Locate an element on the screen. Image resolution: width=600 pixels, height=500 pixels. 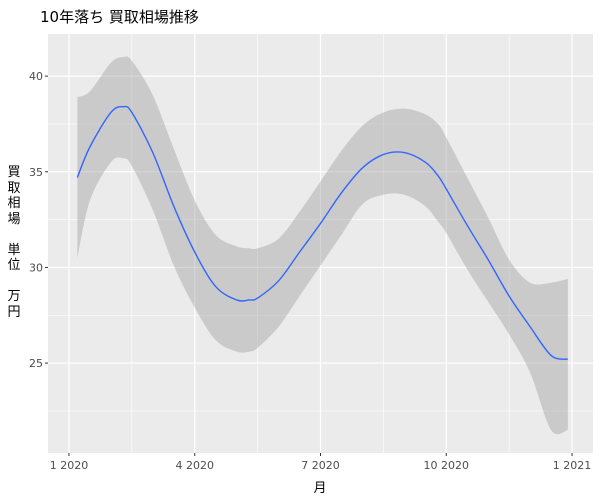
y-tick-label: 35 is located at coordinates (36, 172).